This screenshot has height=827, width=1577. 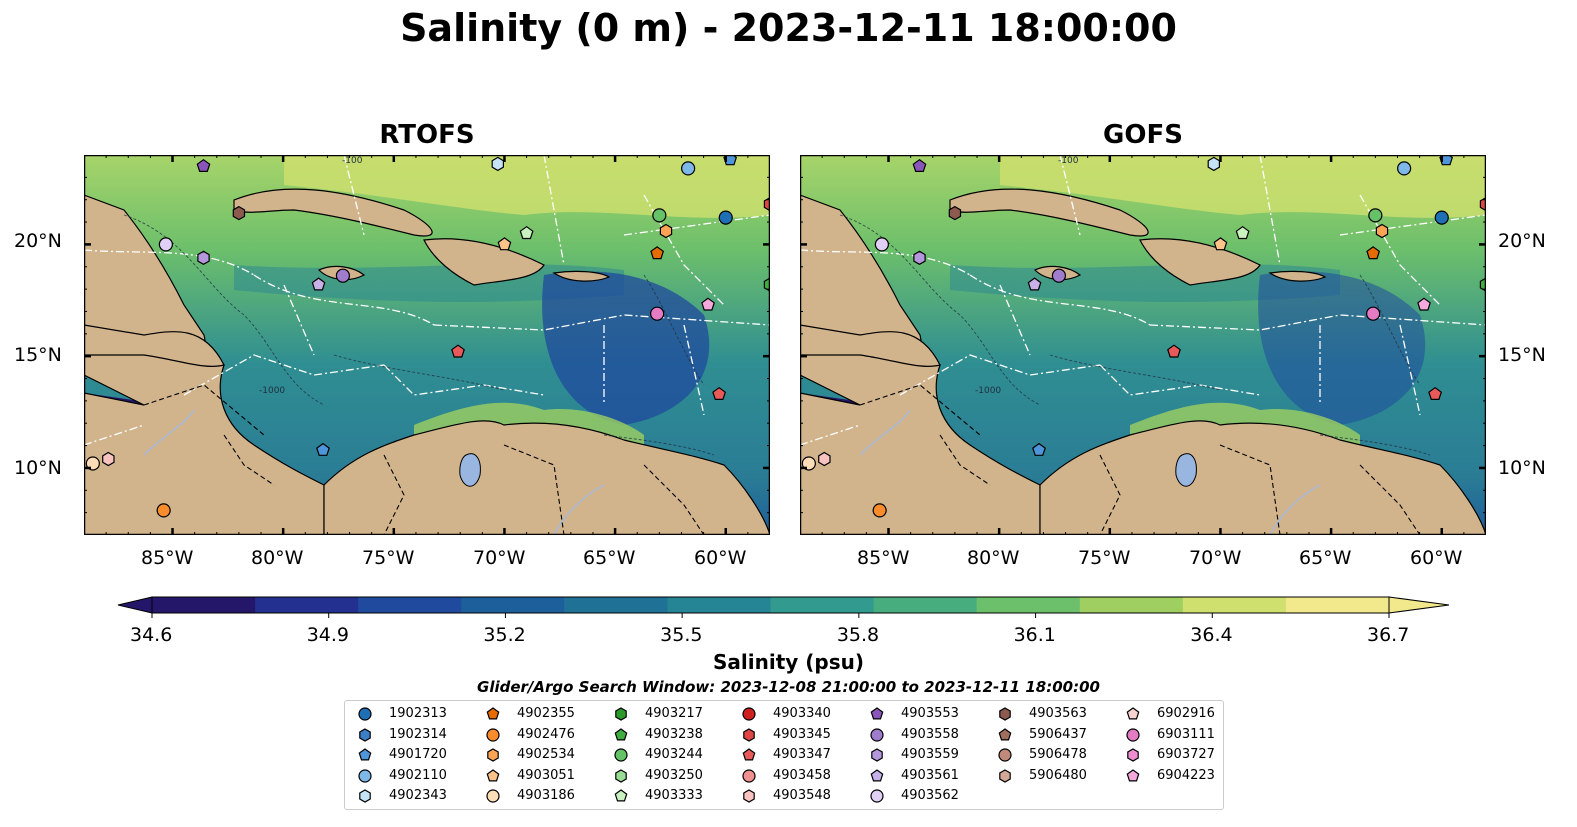 What do you see at coordinates (802, 713) in the screenshot?
I see `legend-label: 4903340` at bounding box center [802, 713].